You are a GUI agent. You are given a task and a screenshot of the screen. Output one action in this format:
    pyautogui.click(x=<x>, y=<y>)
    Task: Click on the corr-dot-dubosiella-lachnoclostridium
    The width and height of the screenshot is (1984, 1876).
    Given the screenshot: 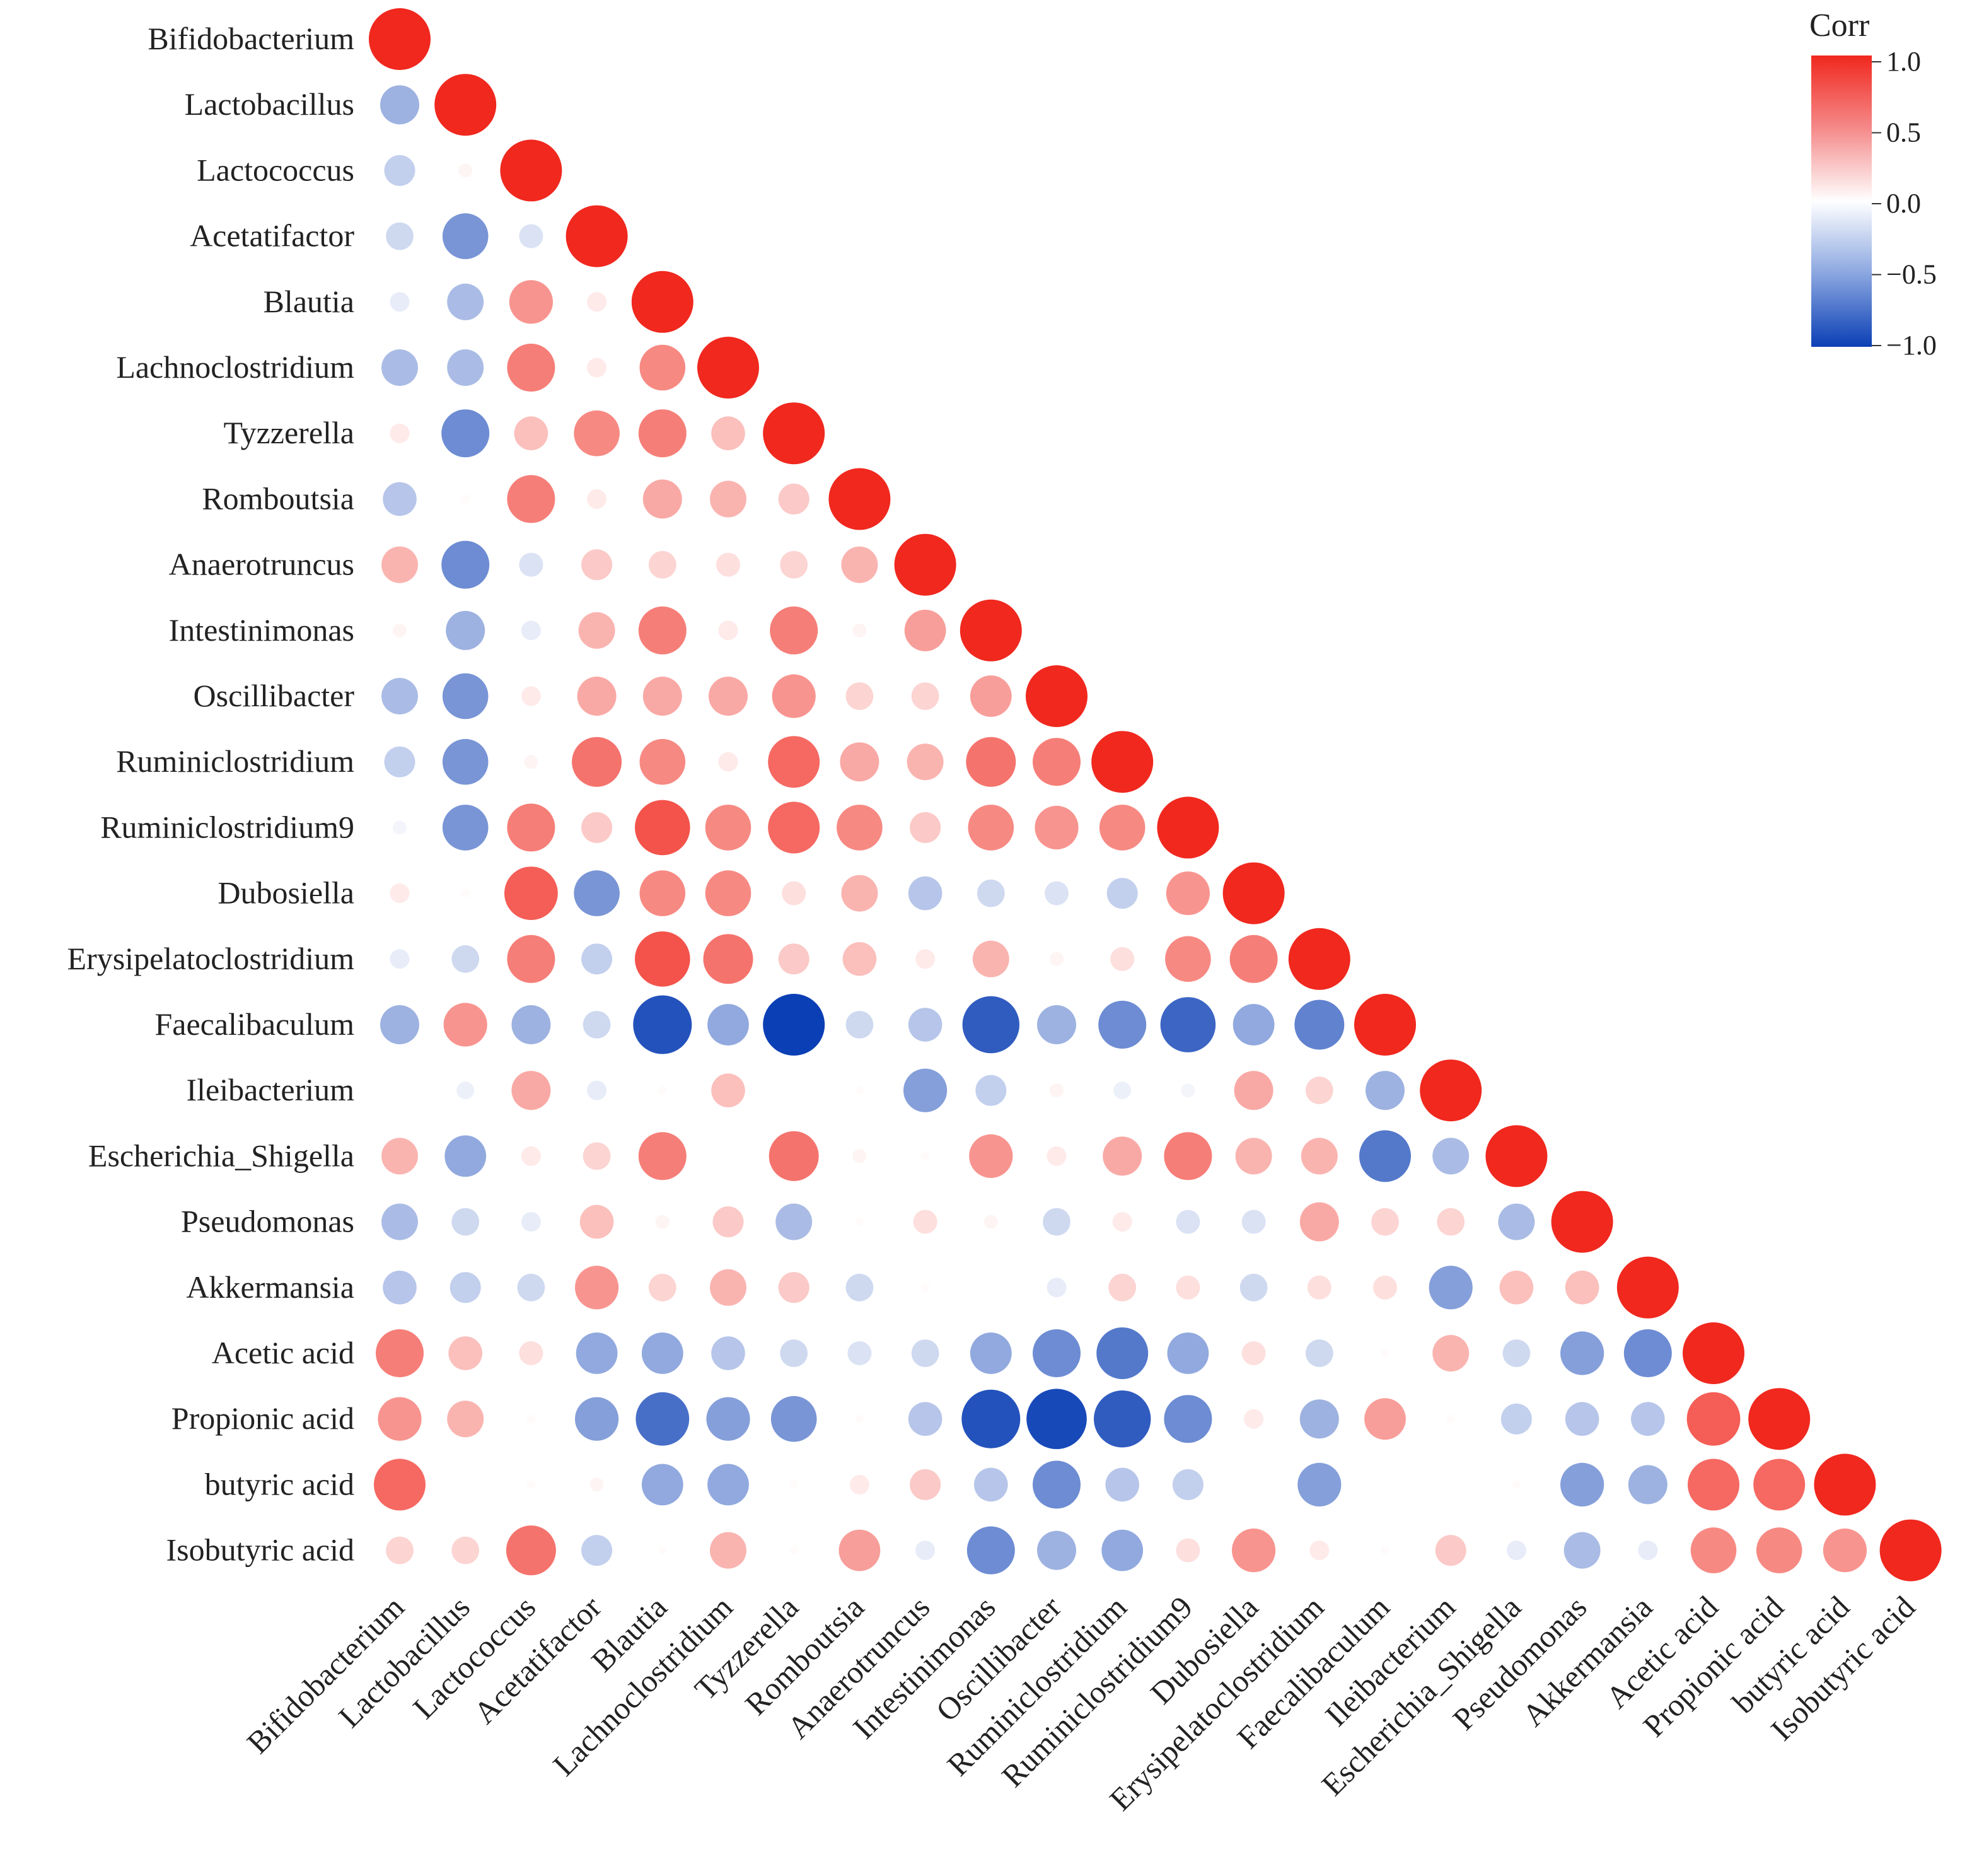 What is the action you would take?
    pyautogui.click(x=728, y=893)
    